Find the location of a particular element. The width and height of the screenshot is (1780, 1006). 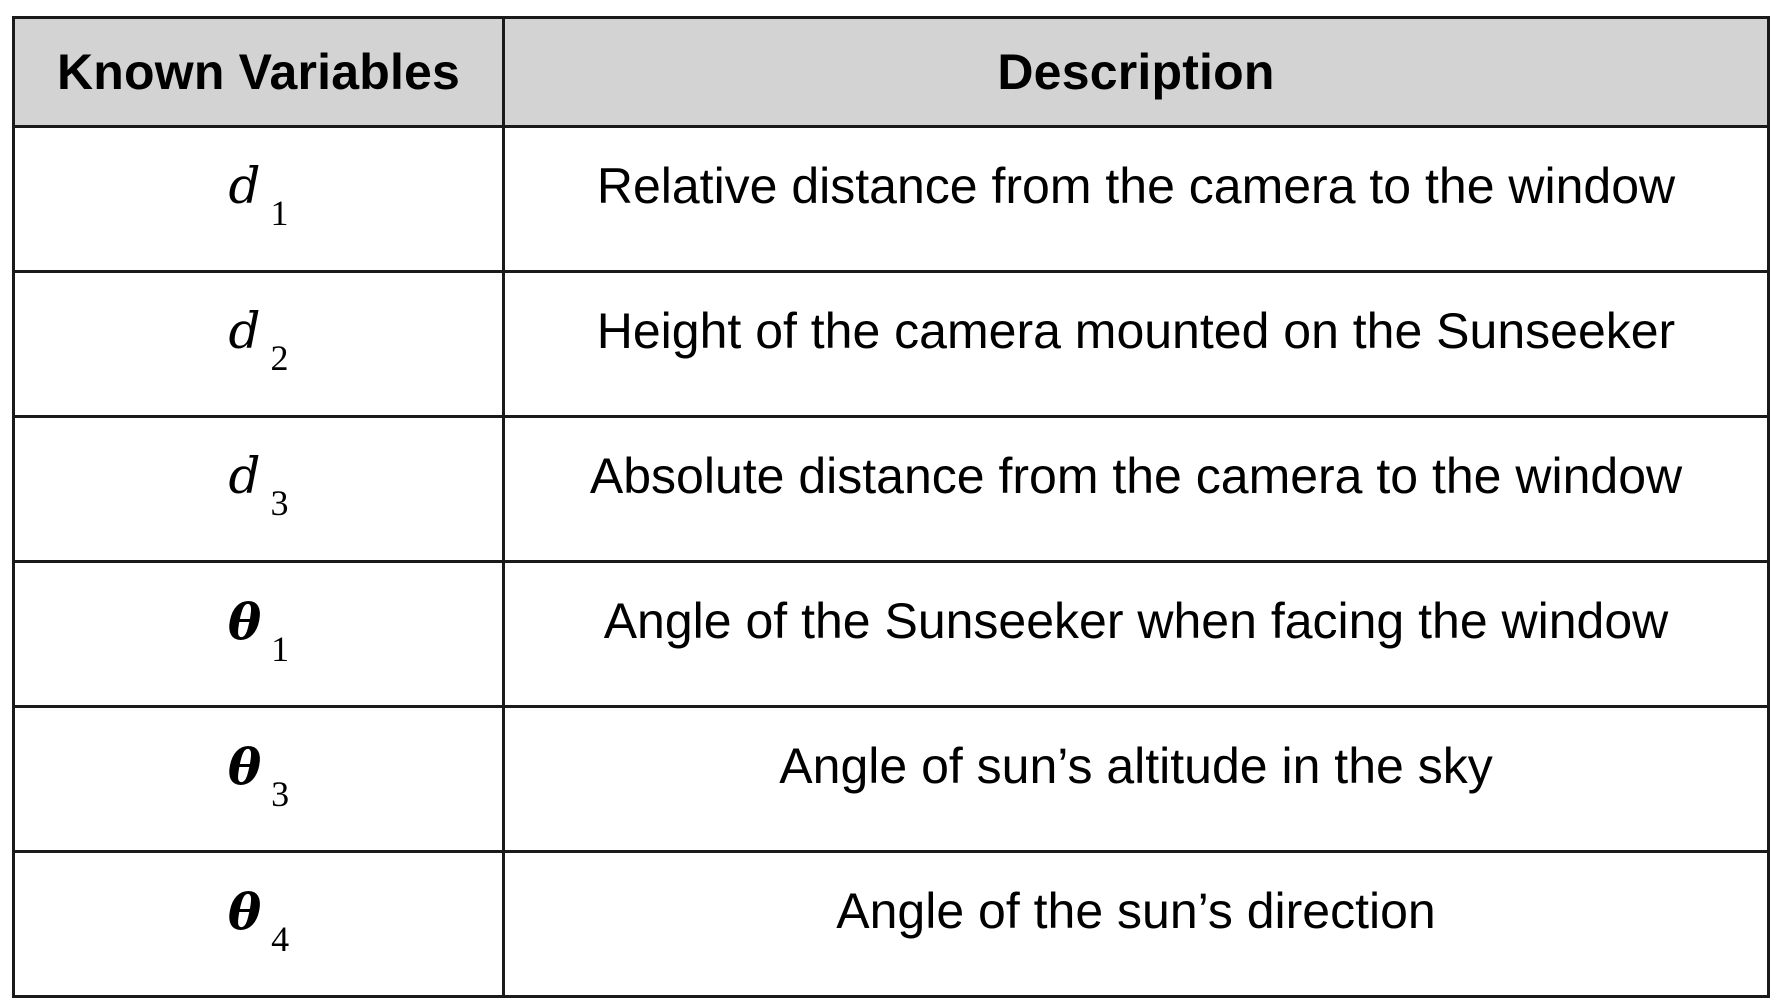

table-header-row: Known Variables Description is located at coordinates (891, 72).